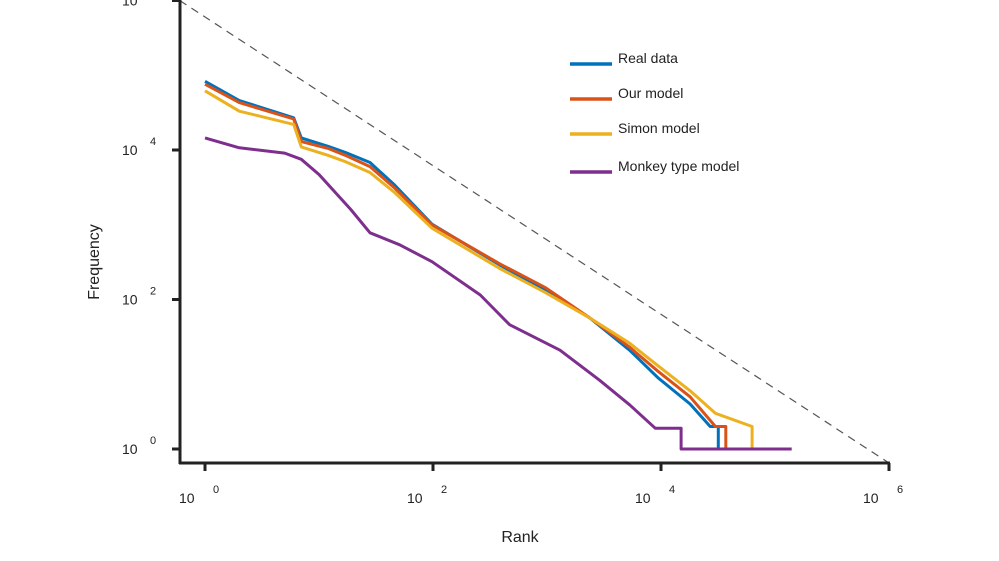 This screenshot has width=999, height=561. What do you see at coordinates (153, 292) in the screenshot?
I see `y-tick-exponent: 2` at bounding box center [153, 292].